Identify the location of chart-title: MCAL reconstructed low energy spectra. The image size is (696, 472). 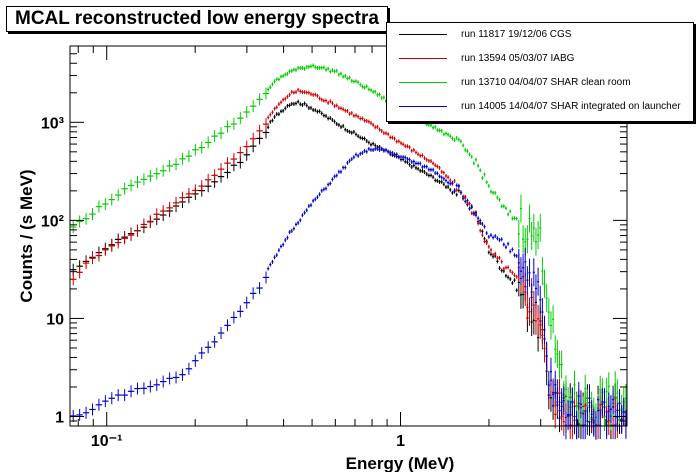
(197, 19).